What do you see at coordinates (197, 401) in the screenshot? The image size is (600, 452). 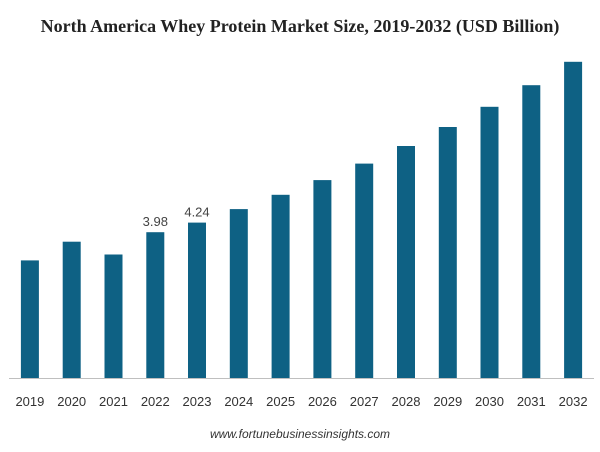 I see `x-tick-label-2023: 2023` at bounding box center [197, 401].